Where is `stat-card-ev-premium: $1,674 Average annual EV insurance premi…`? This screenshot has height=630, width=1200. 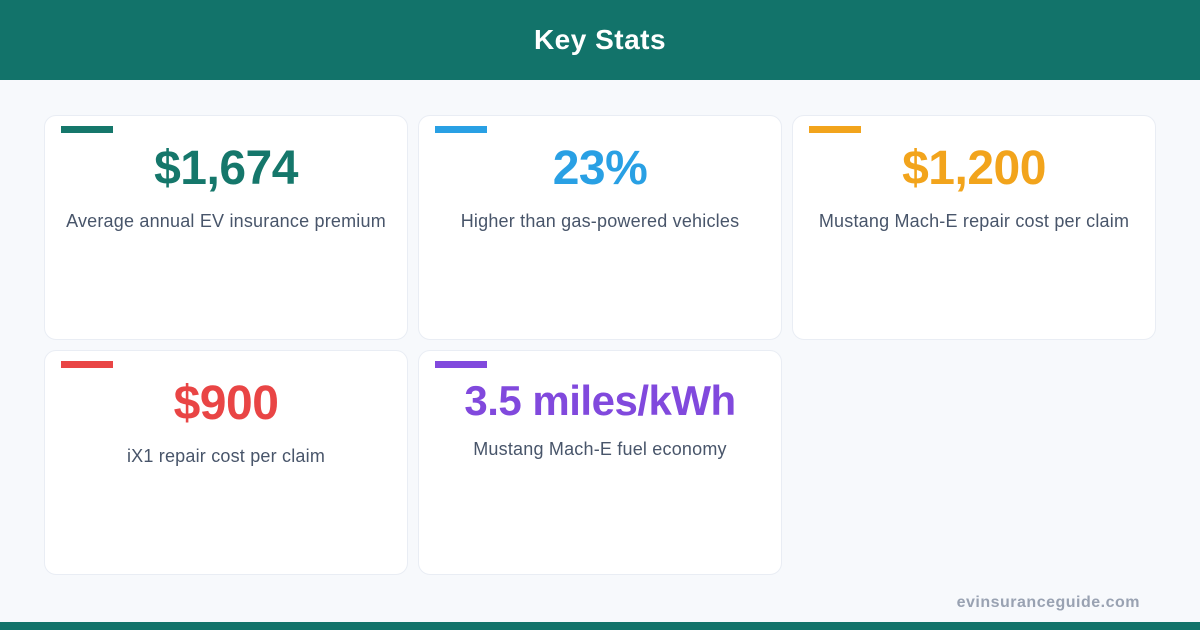 stat-card-ev-premium: $1,674 Average annual EV insurance premi… is located at coordinates (226, 227).